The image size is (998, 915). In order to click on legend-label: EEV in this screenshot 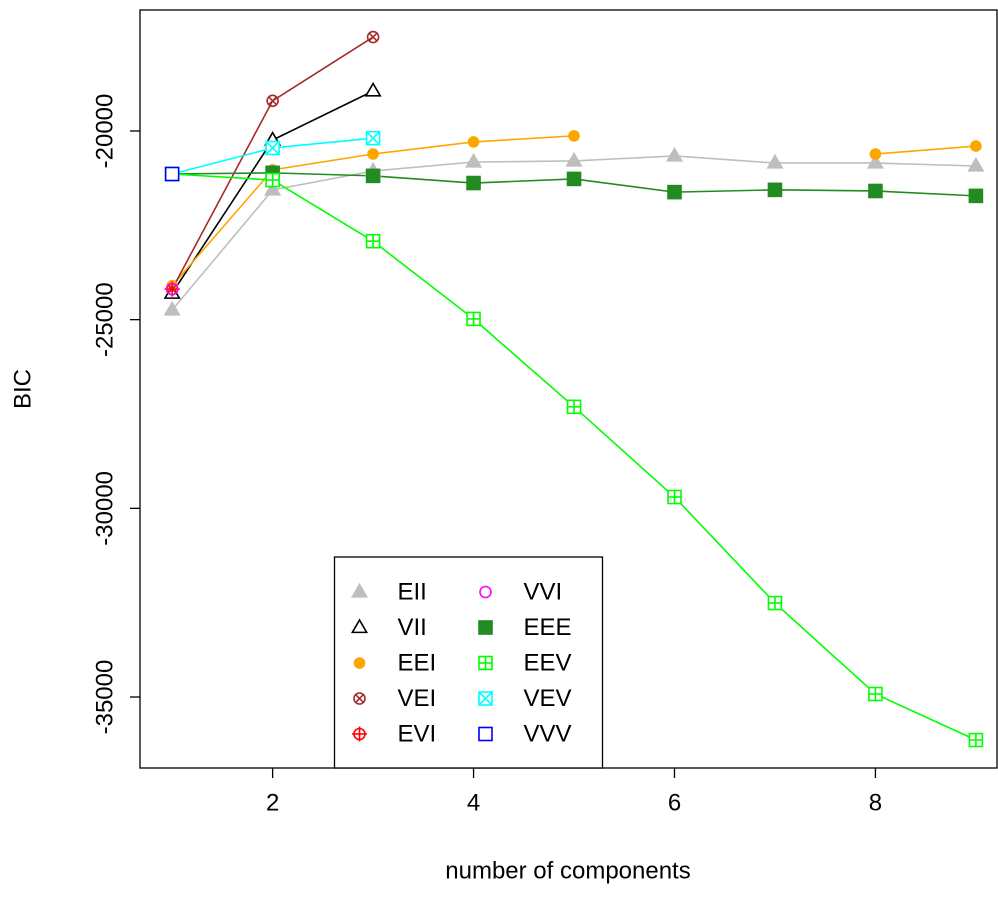, I will do `click(548, 662)`.